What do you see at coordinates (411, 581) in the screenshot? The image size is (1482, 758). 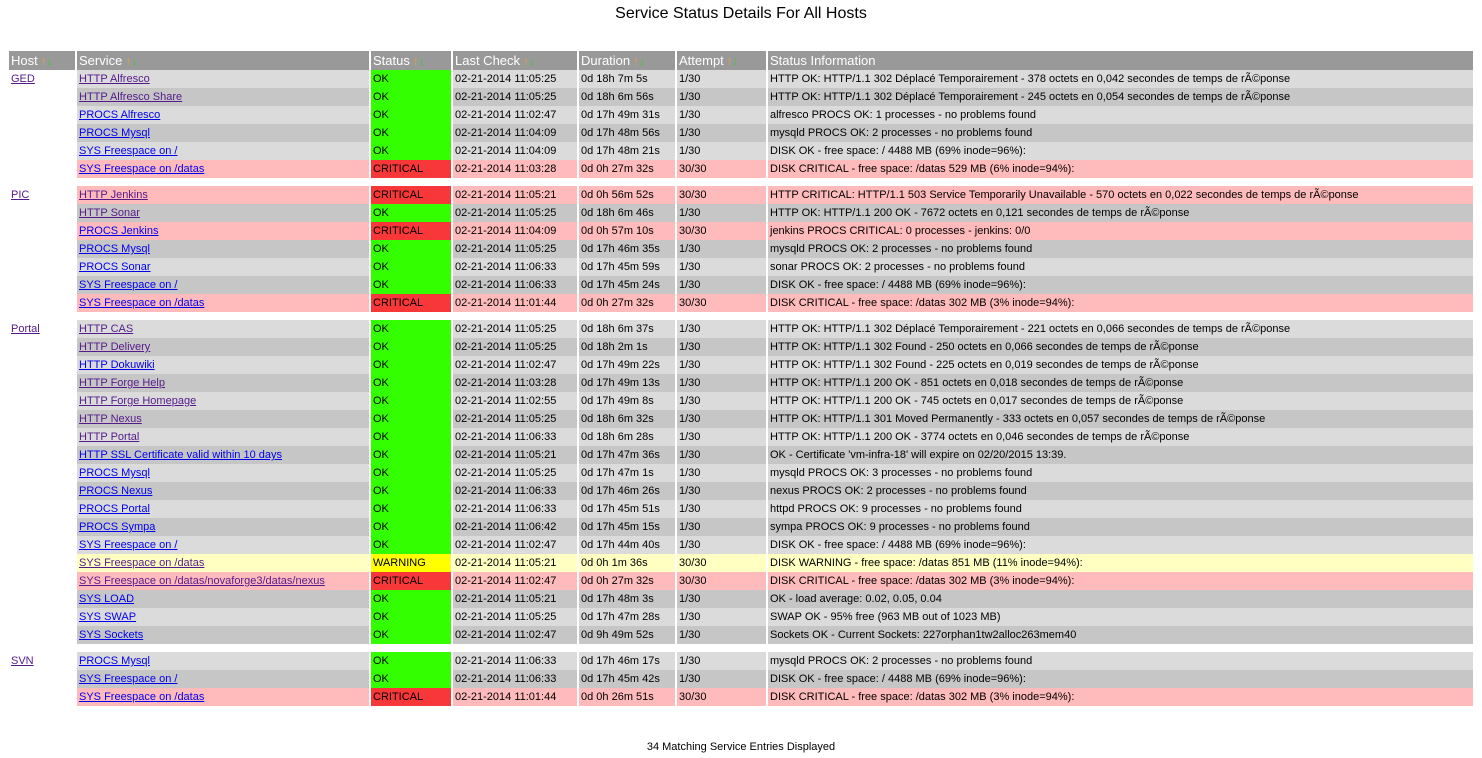 I see `status-badge: CRITICAL` at bounding box center [411, 581].